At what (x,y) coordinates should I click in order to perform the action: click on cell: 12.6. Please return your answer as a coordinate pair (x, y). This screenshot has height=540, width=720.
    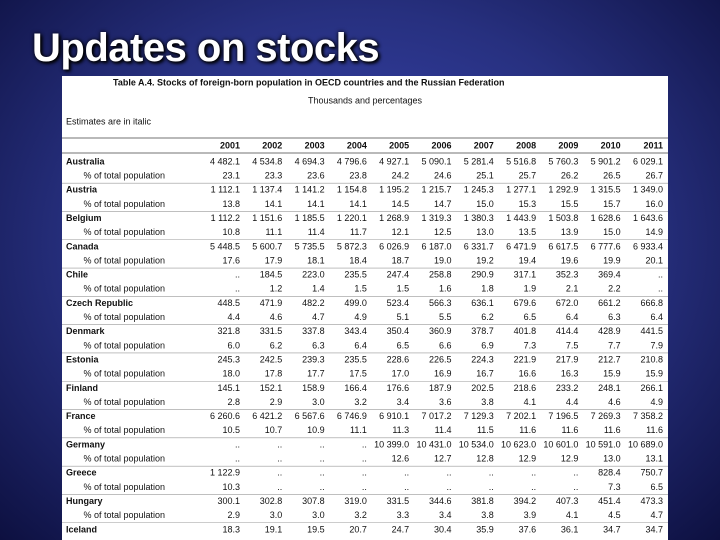
    Looking at the image, I should click on (401, 459).